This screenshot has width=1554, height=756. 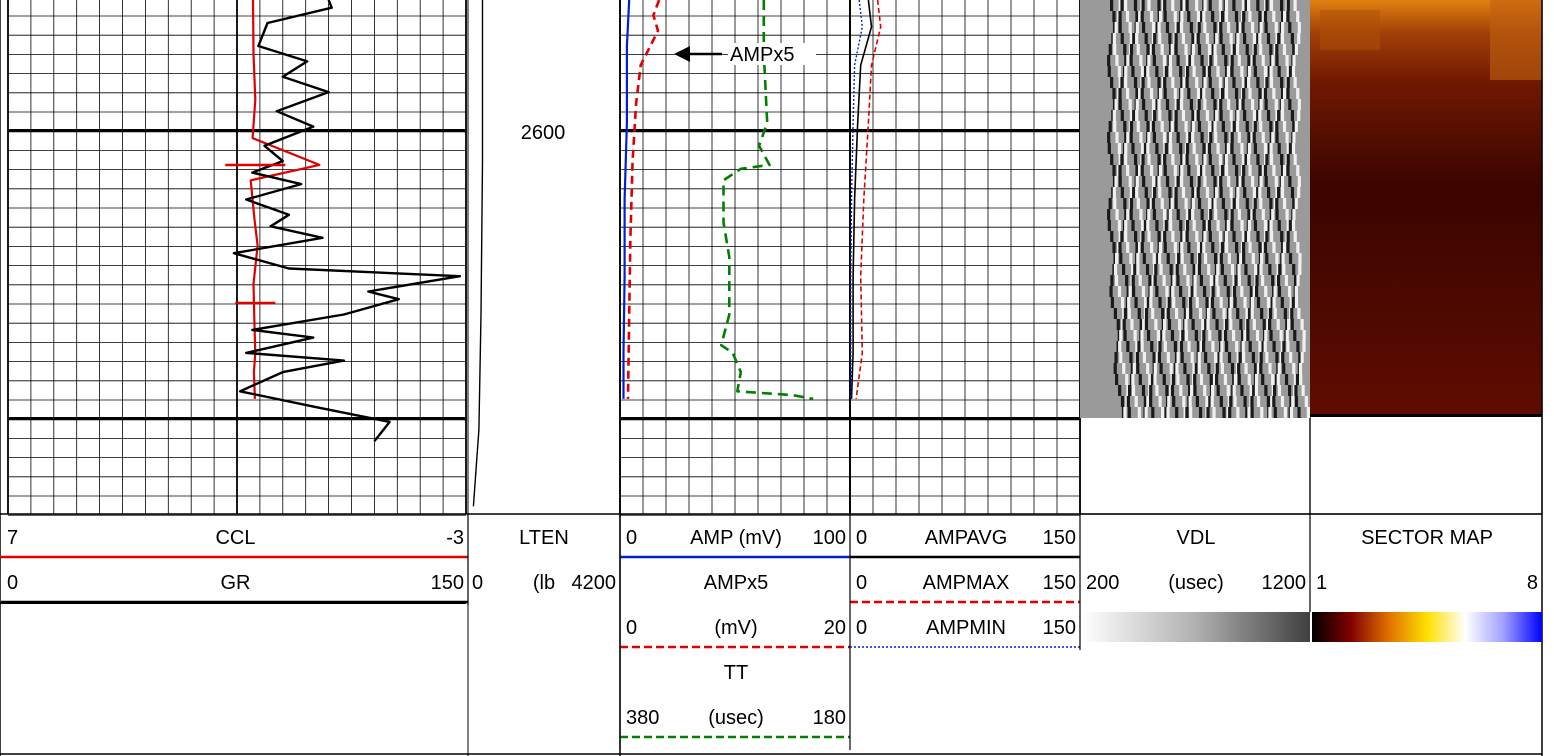 What do you see at coordinates (1059, 628) in the screenshot?
I see `track4-row-2-right: 150` at bounding box center [1059, 628].